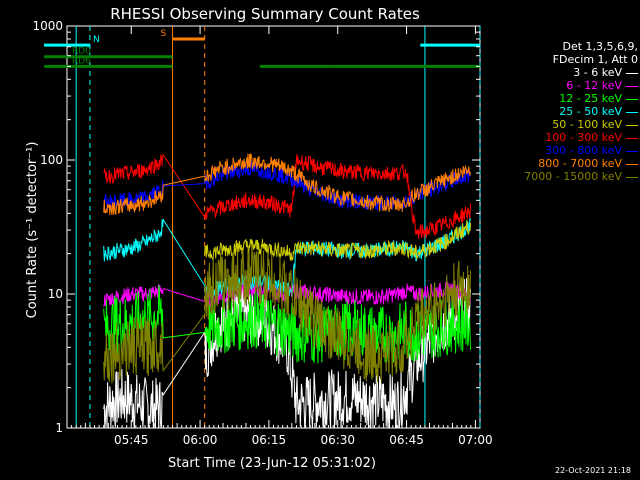 This screenshot has height=480, width=640. I want to click on legend-label-0: 3 - 6 keV, so click(597, 72).